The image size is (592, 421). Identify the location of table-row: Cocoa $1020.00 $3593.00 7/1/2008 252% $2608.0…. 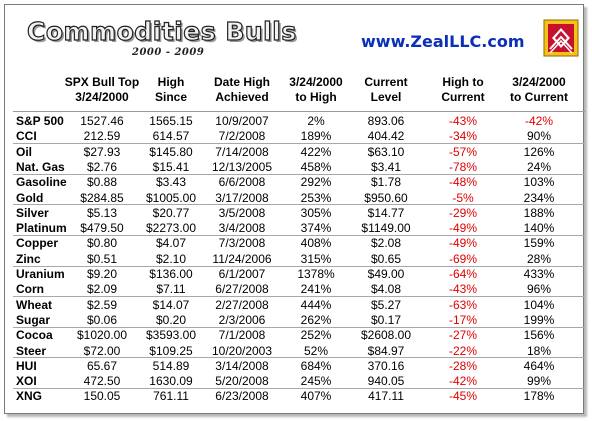
(295, 335).